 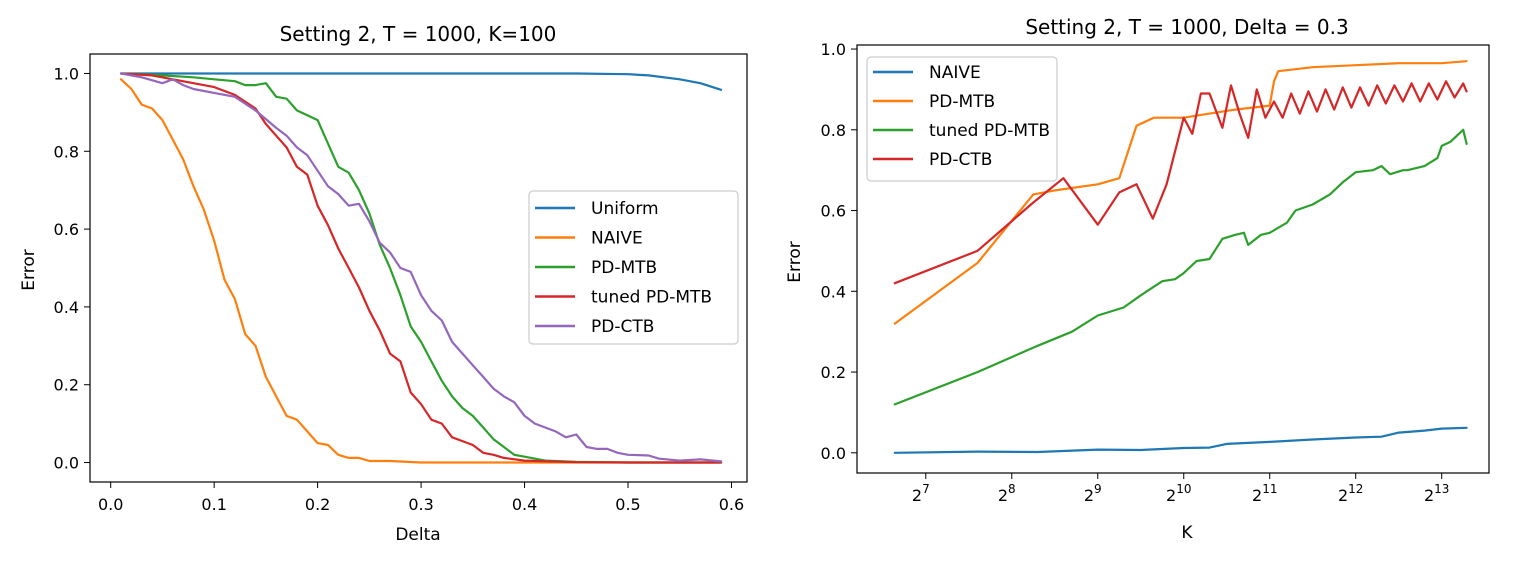 I want to click on left-legend: Uniform NAIVE PD-MTB tuned PD-MTB PD-CTB, so click(x=633, y=267).